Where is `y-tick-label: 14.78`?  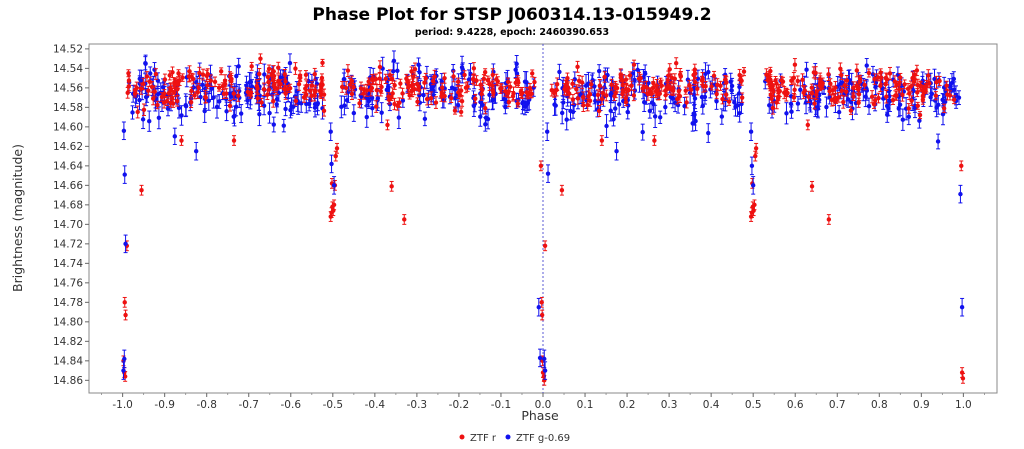
y-tick-label: 14.78 is located at coordinates (68, 303).